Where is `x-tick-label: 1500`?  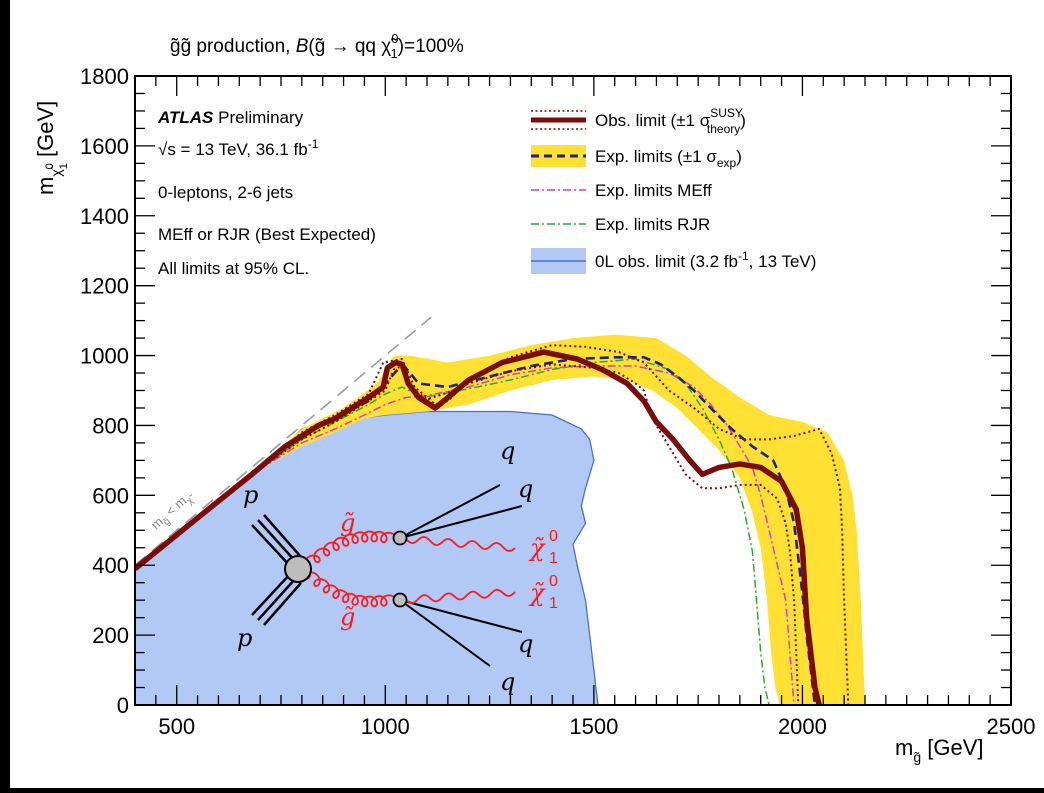 x-tick-label: 1500 is located at coordinates (593, 726).